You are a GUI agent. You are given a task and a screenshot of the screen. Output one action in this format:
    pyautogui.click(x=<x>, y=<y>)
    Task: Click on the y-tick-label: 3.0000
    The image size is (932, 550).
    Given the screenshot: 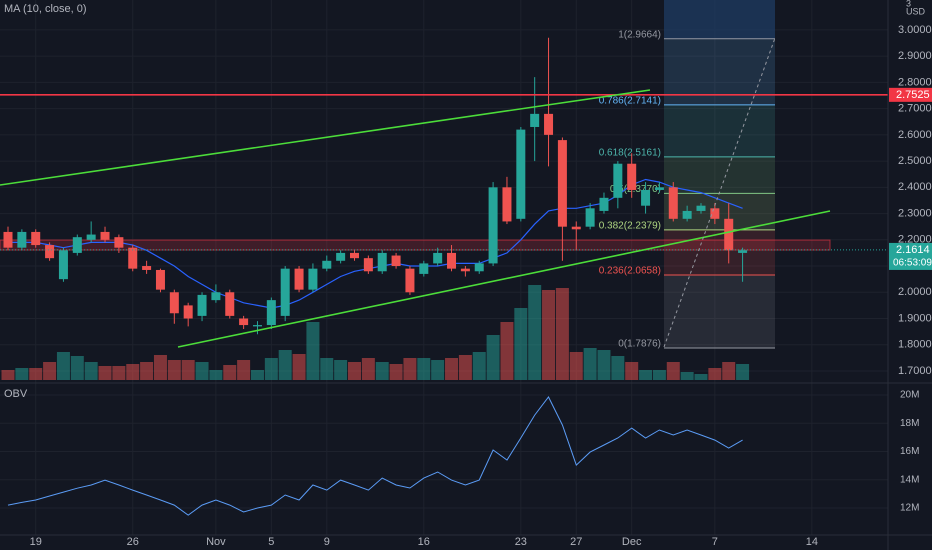 What is the action you would take?
    pyautogui.click(x=915, y=30)
    